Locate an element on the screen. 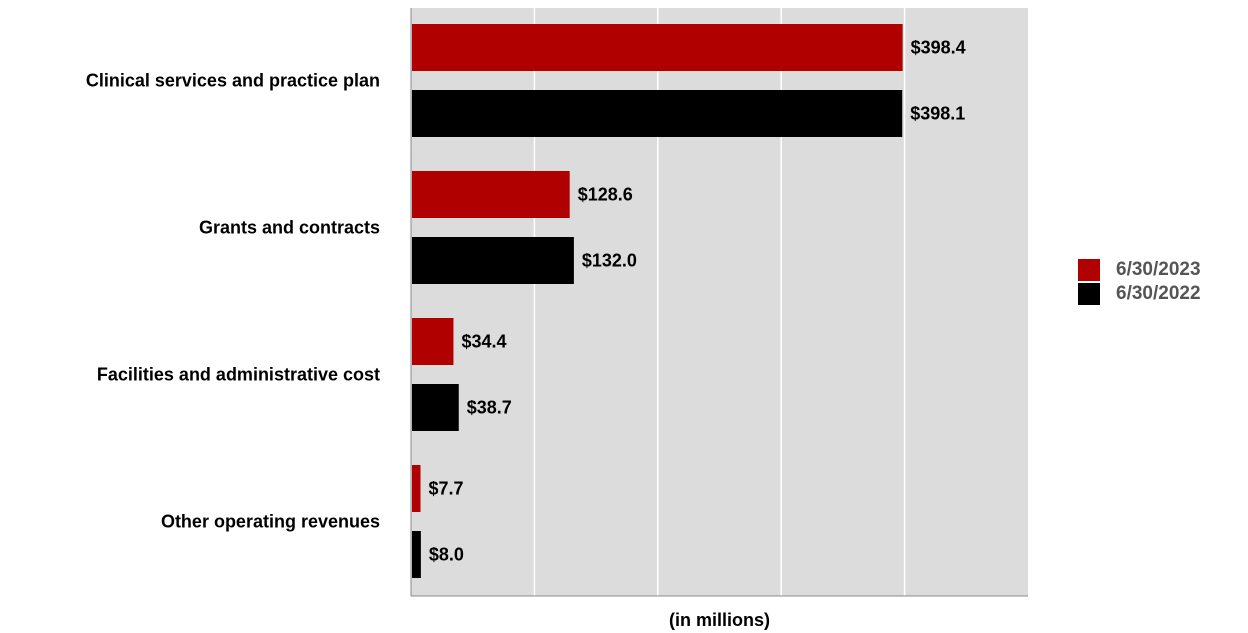 The width and height of the screenshot is (1248, 633). legend-swatch-2023 is located at coordinates (1089, 270).